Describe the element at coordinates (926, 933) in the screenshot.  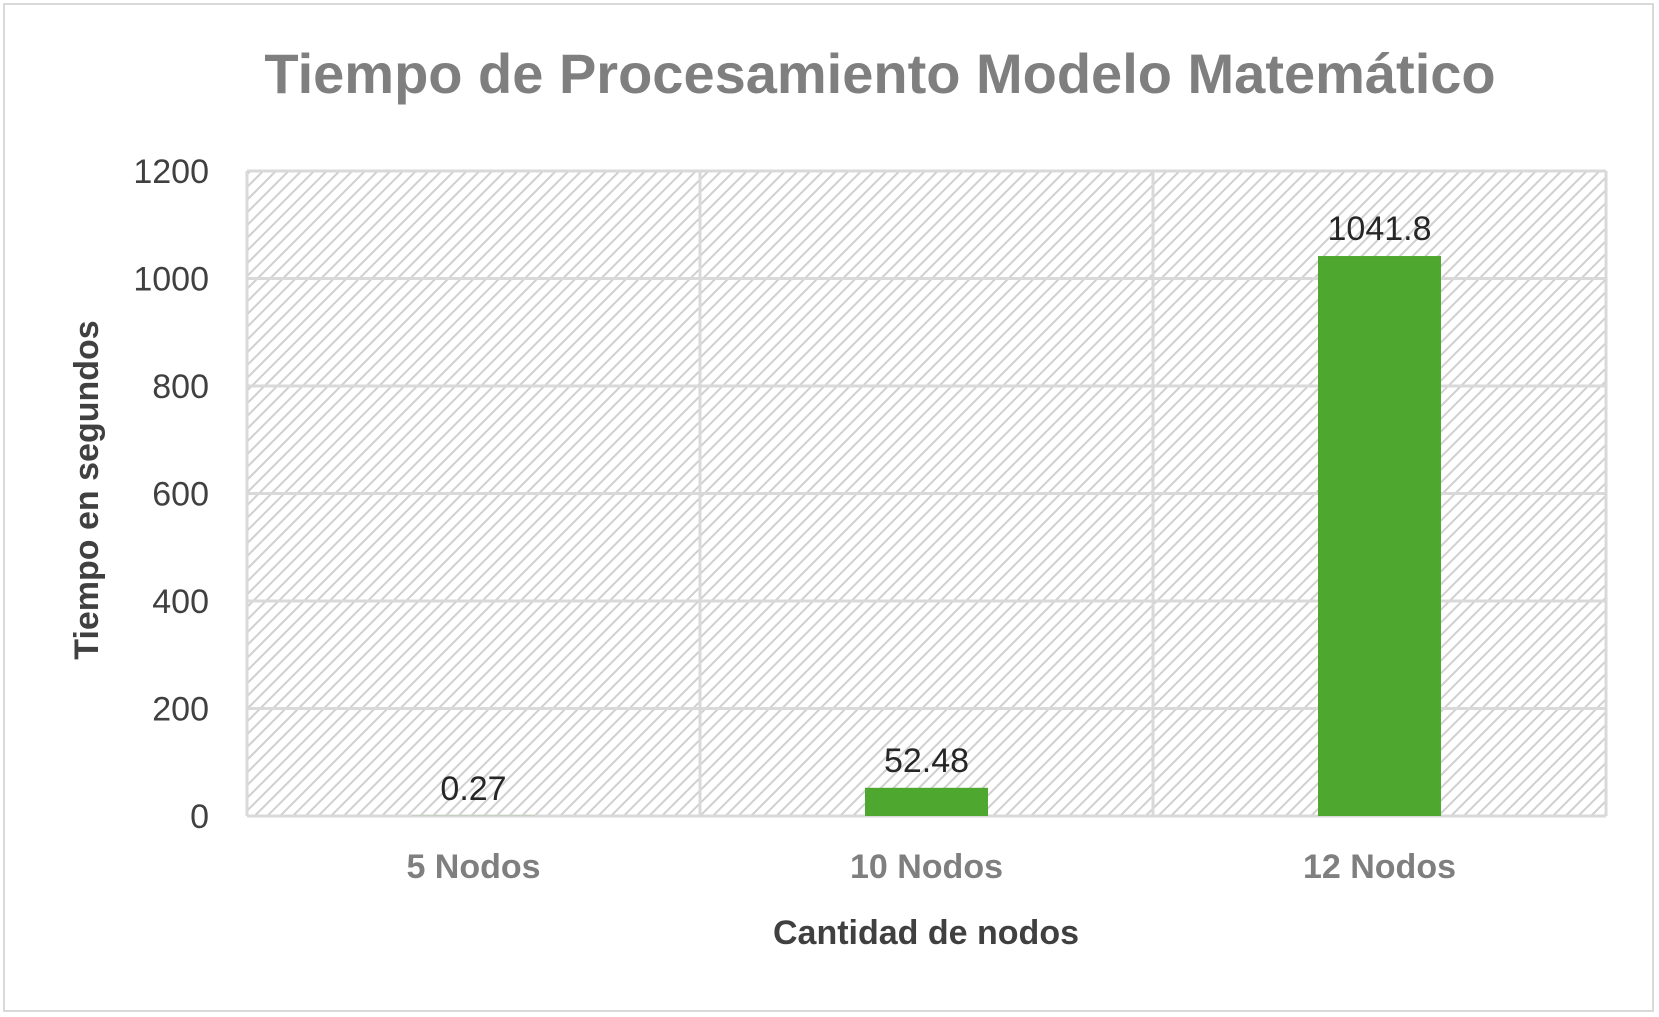
I see `x-axis-title: Cantidad de nodos` at that location.